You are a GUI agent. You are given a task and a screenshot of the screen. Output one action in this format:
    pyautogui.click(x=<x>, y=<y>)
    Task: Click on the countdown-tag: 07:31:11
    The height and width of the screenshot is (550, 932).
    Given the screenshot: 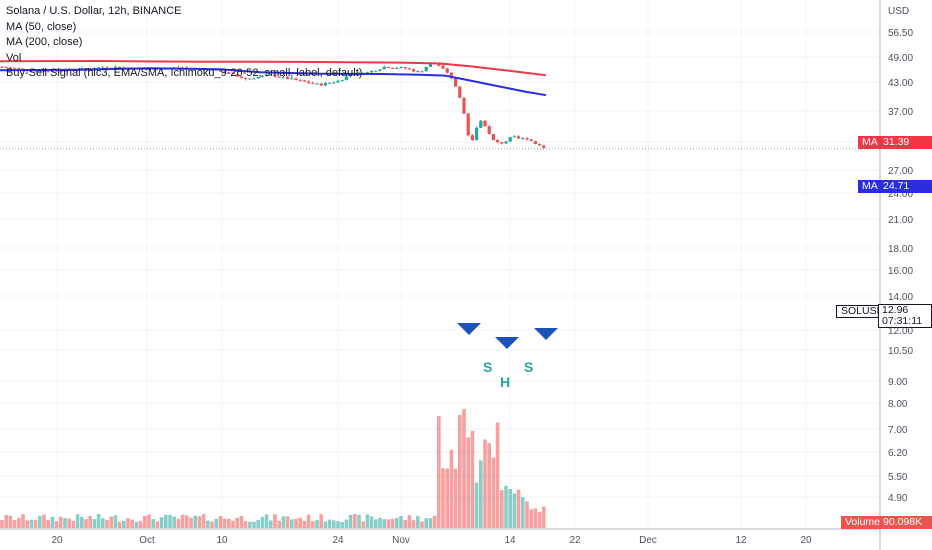 What is the action you would take?
    pyautogui.click(x=905, y=322)
    